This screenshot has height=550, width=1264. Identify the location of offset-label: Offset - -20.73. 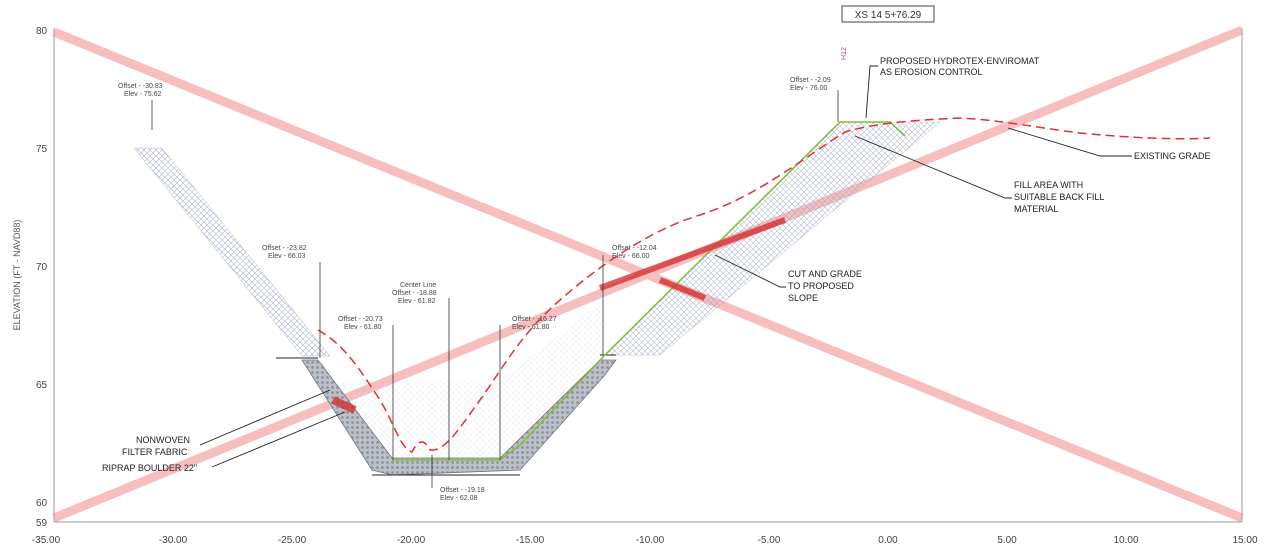
(360, 319).